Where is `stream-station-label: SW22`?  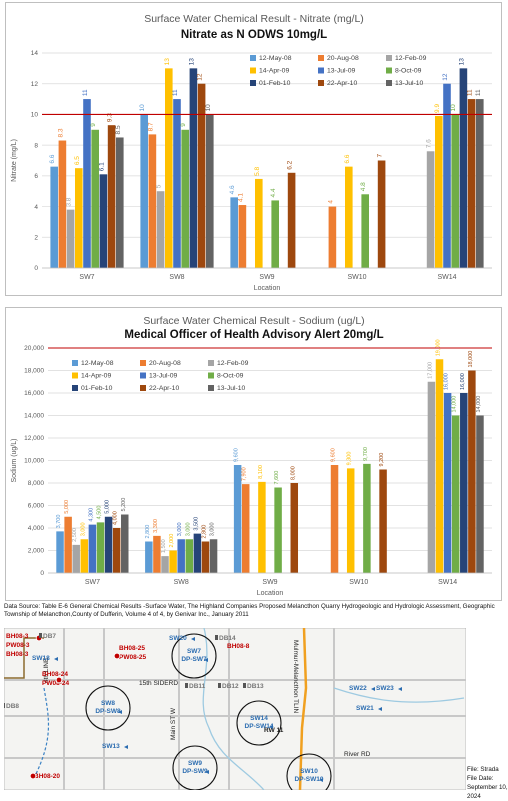 stream-station-label: SW22 is located at coordinates (358, 688).